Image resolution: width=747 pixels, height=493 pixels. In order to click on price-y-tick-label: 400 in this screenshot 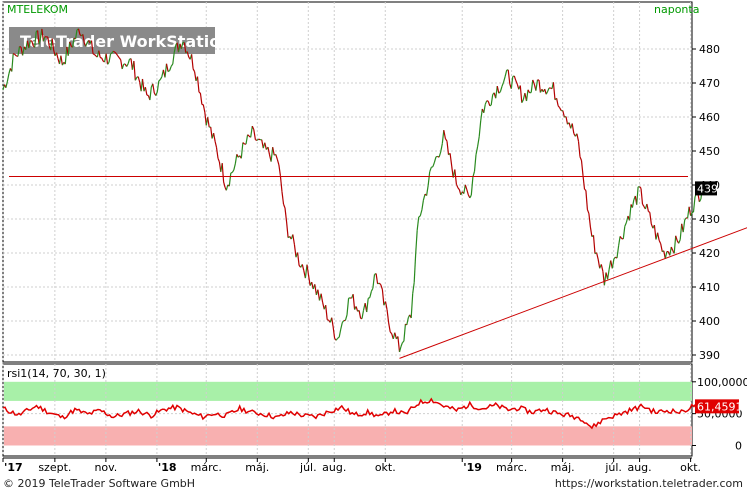, I will do `click(709, 321)`.